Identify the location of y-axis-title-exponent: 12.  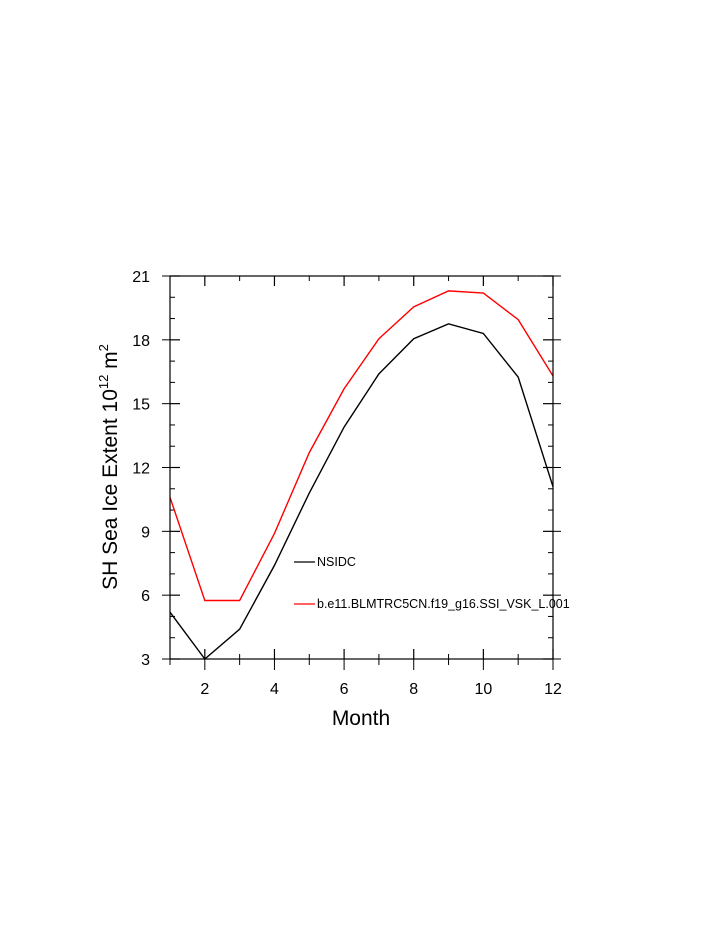
(103, 382).